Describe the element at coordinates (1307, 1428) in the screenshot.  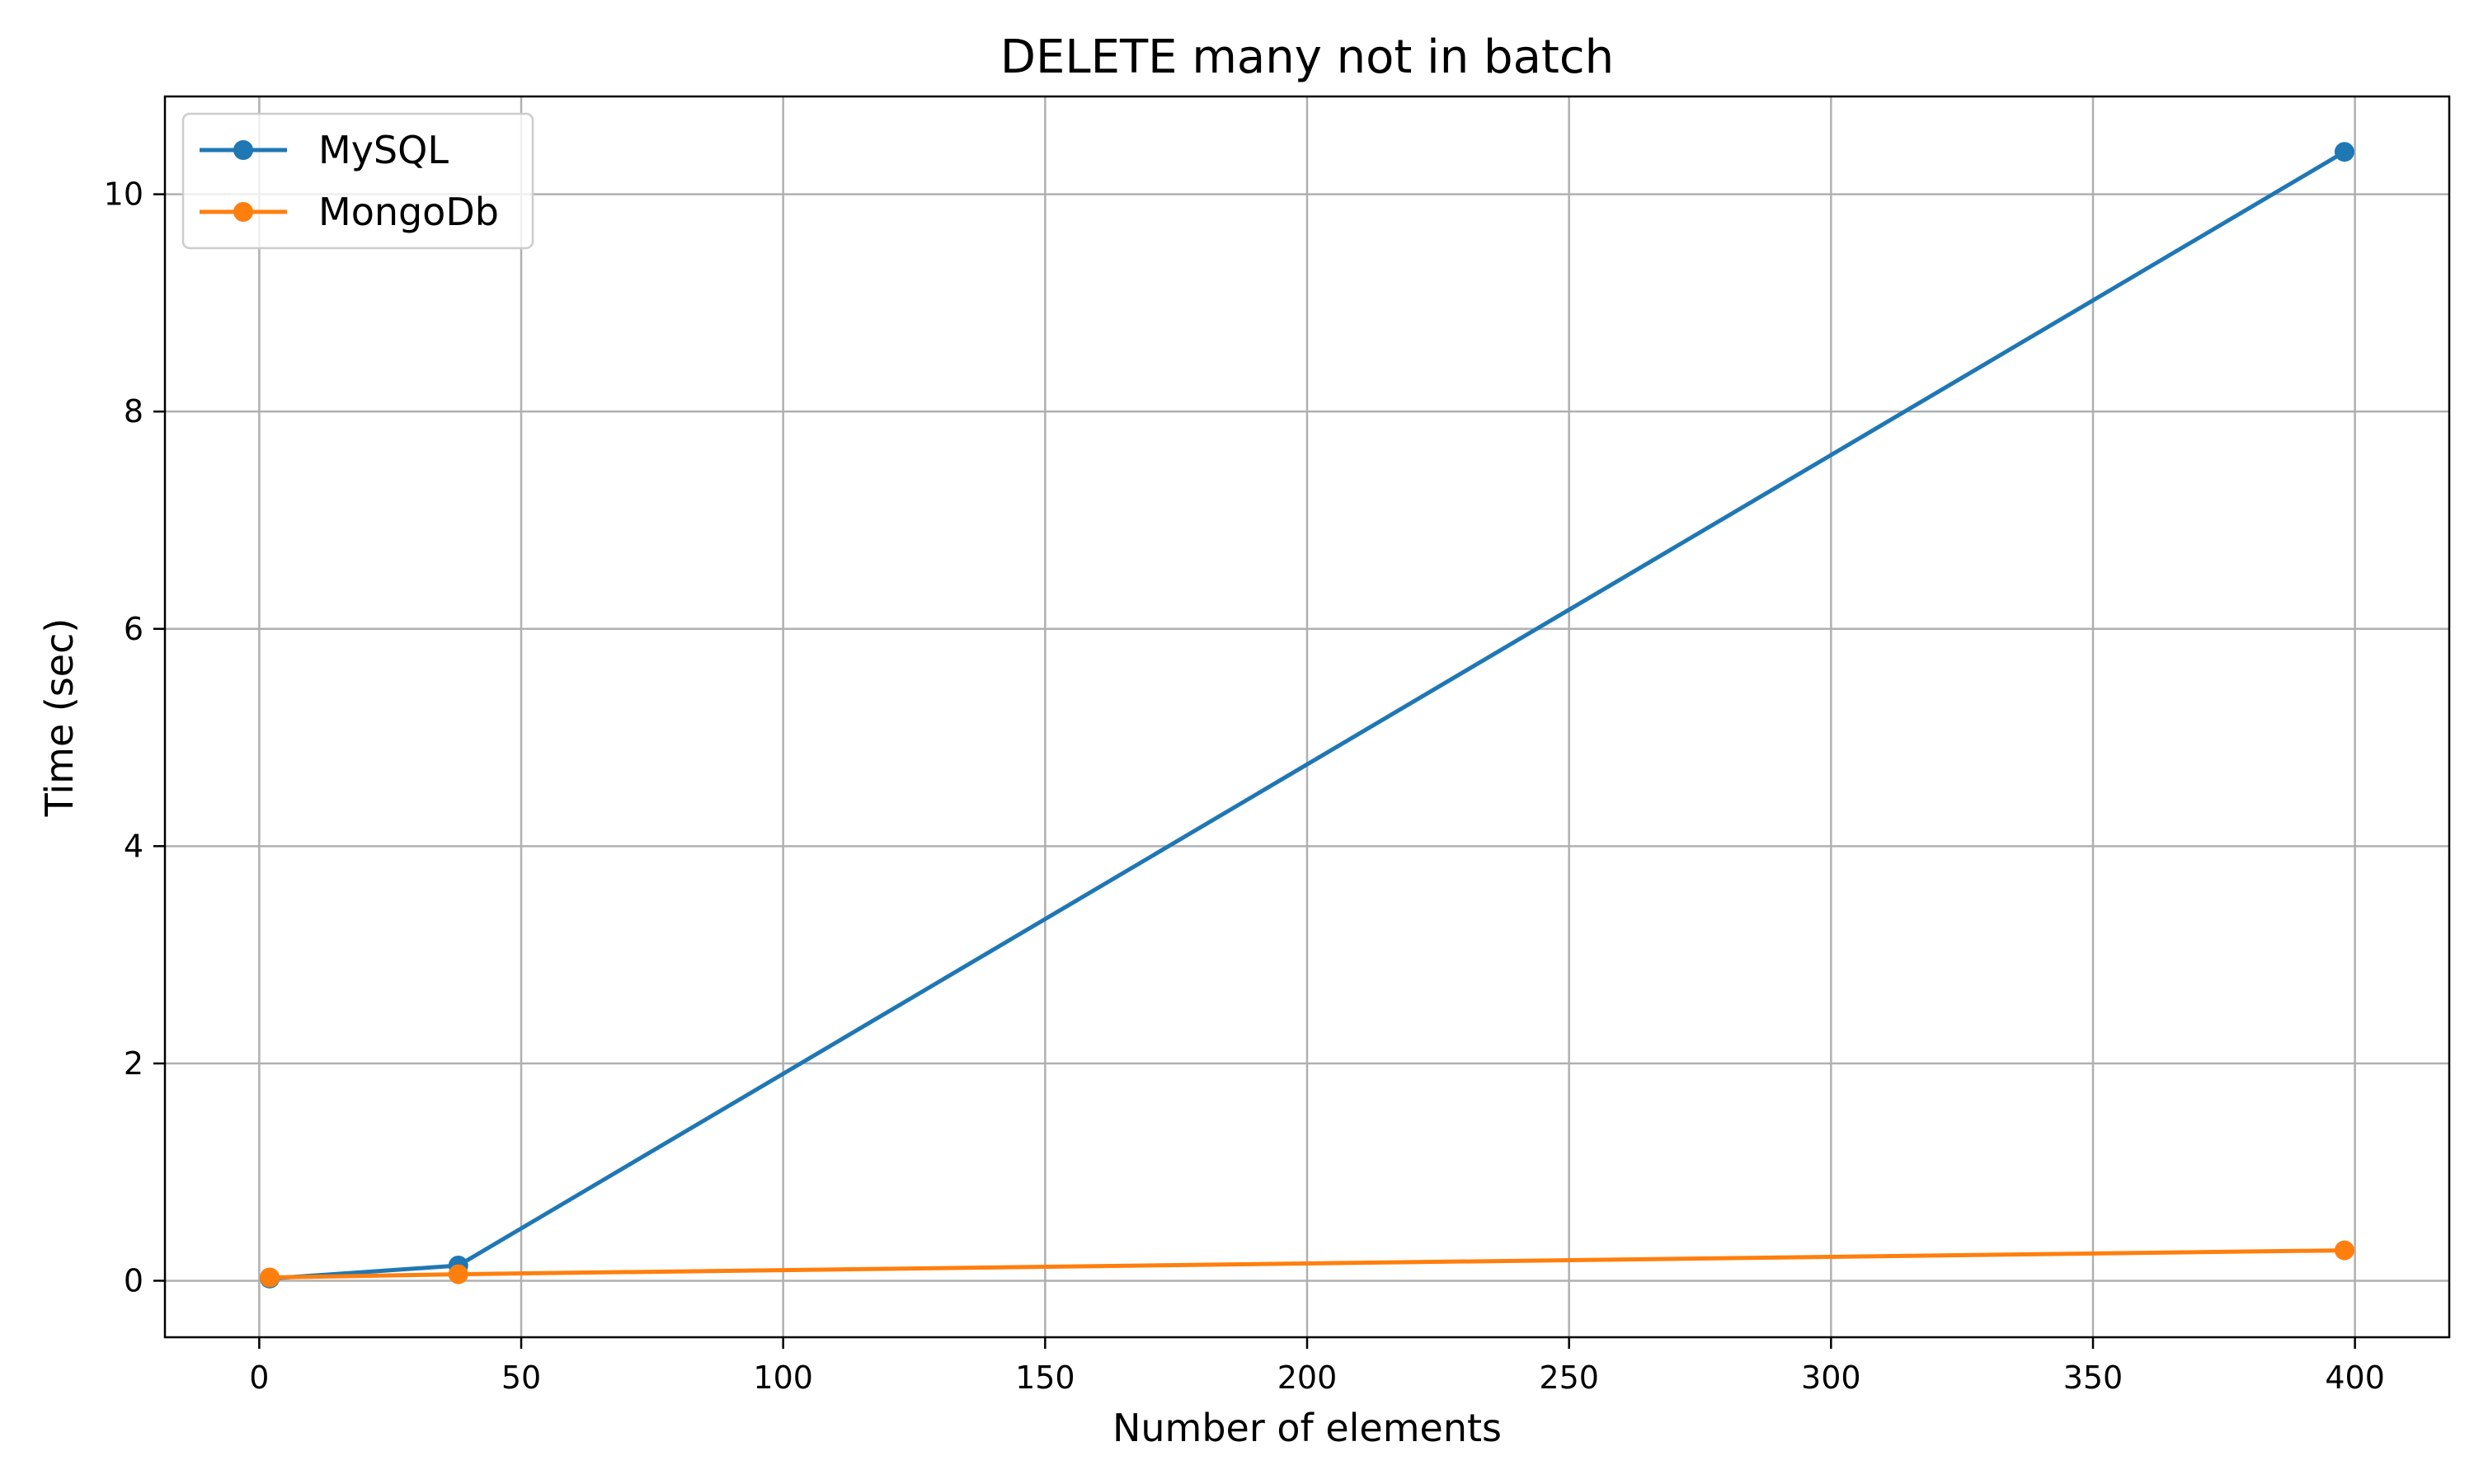
I see `x-axis-label: Number of elements` at that location.